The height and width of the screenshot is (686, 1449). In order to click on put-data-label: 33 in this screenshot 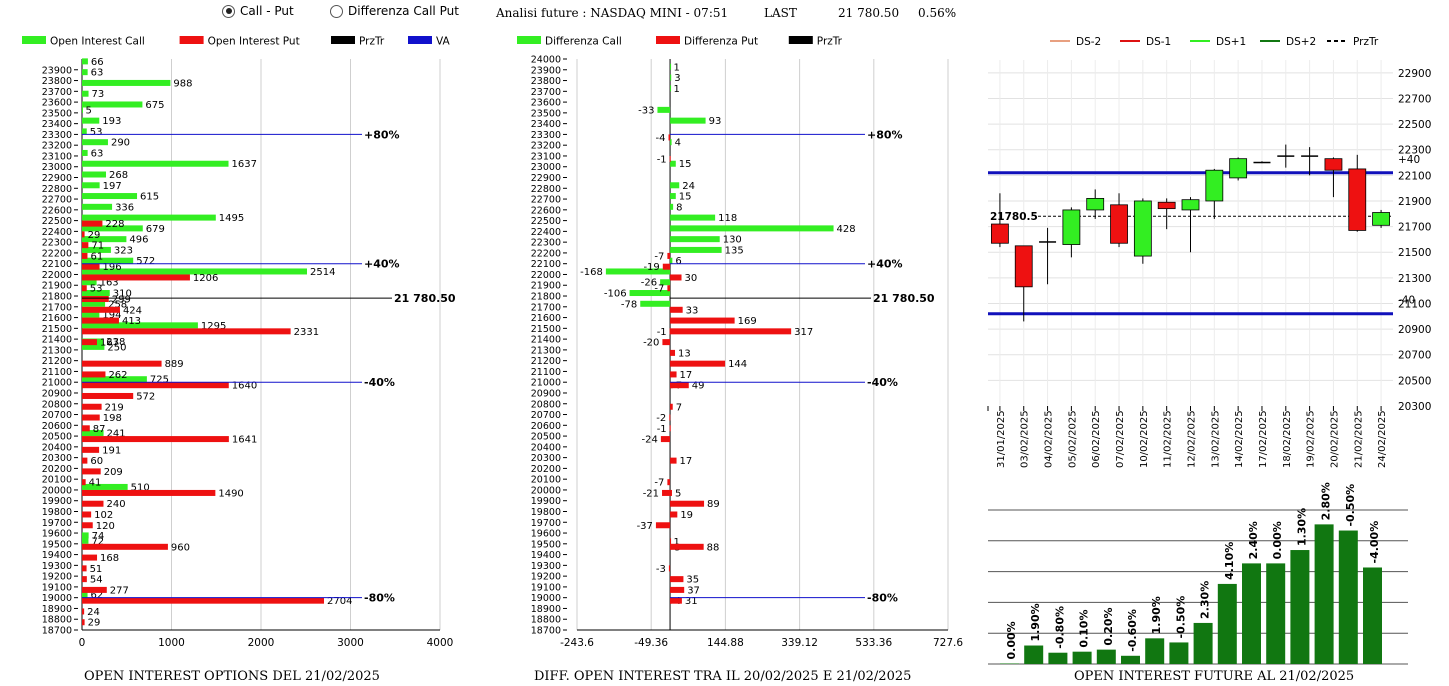, I will do `click(692, 310)`.